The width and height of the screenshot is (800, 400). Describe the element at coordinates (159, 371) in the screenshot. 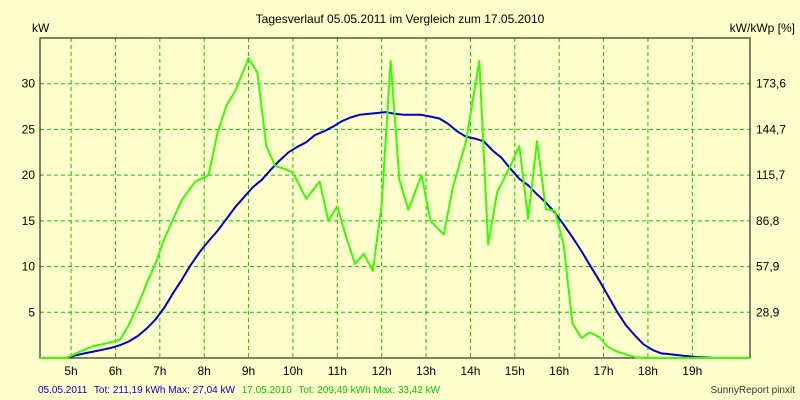

I see `x-tick-label: 7h` at that location.